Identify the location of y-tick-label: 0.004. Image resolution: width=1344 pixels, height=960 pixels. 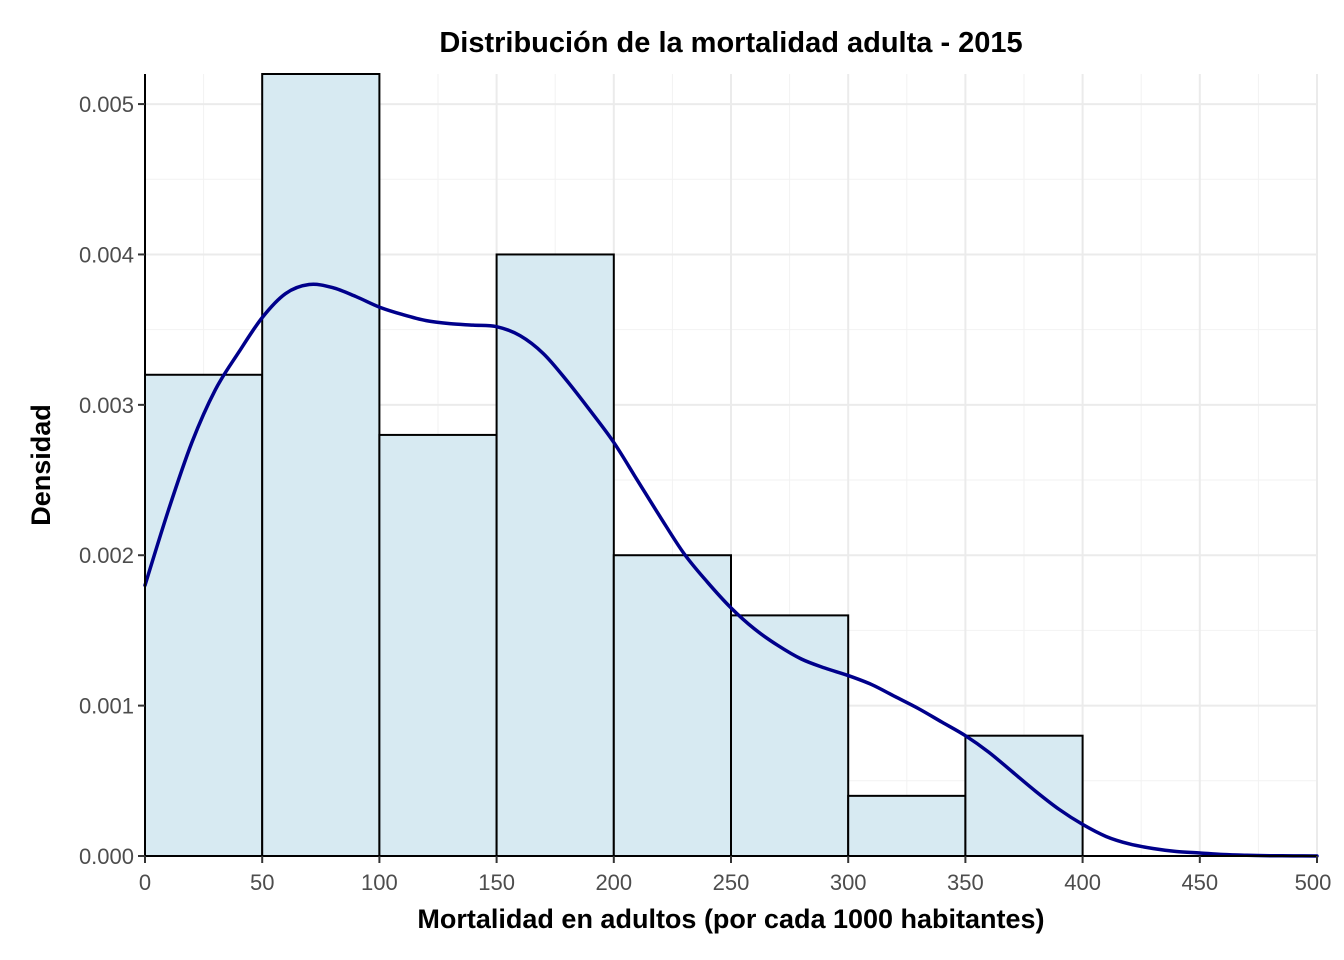
(106, 254).